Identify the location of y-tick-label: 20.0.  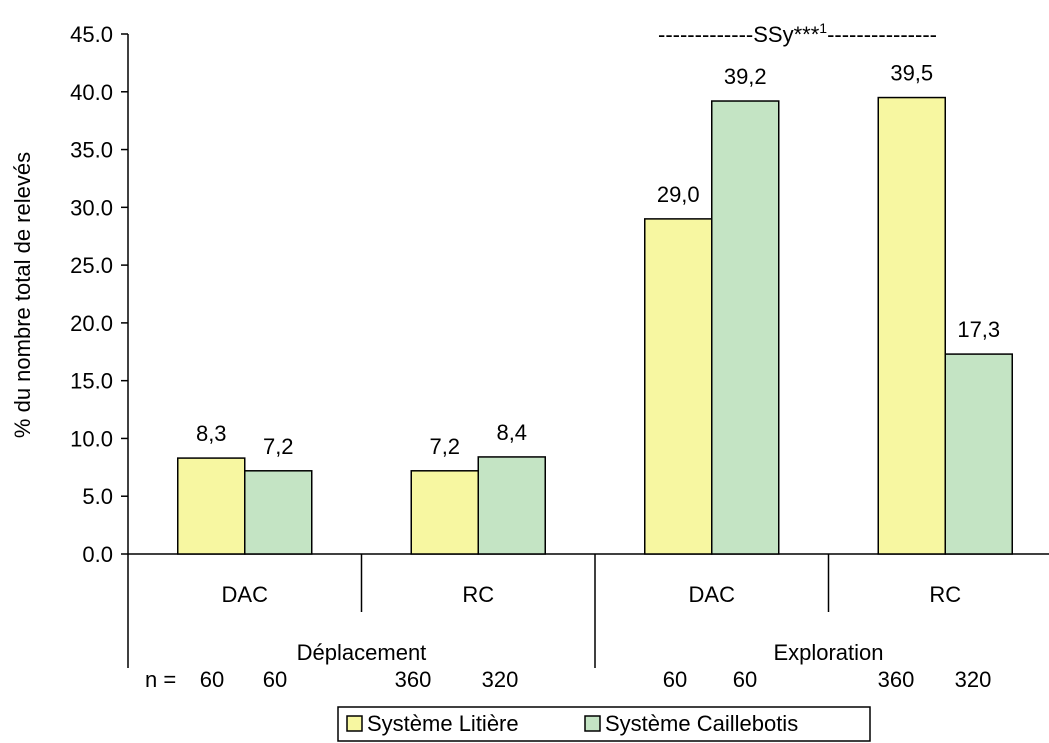
(91, 323).